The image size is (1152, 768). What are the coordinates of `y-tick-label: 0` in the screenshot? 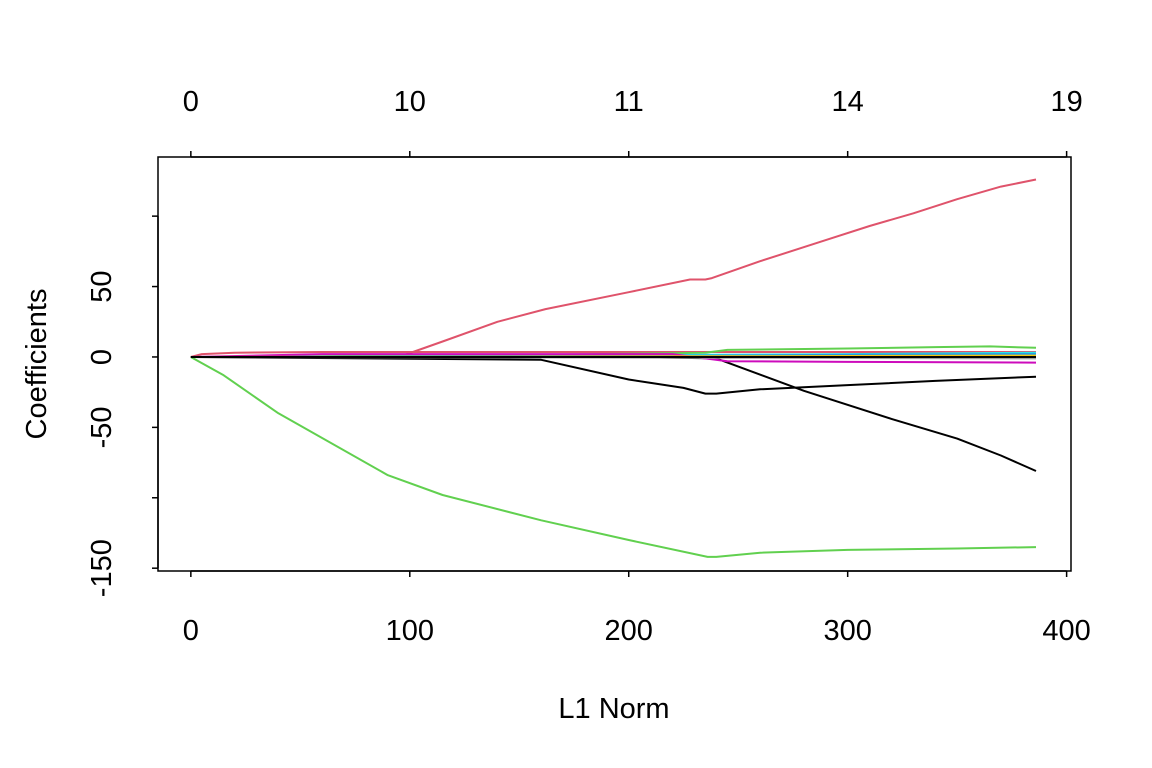 It's located at (102, 357).